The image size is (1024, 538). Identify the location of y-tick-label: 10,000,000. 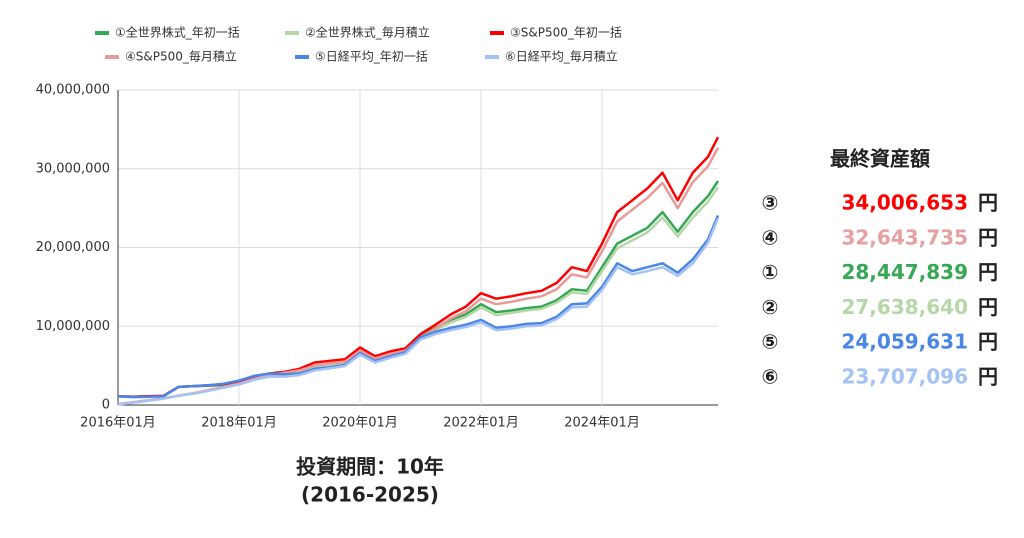
(73, 326).